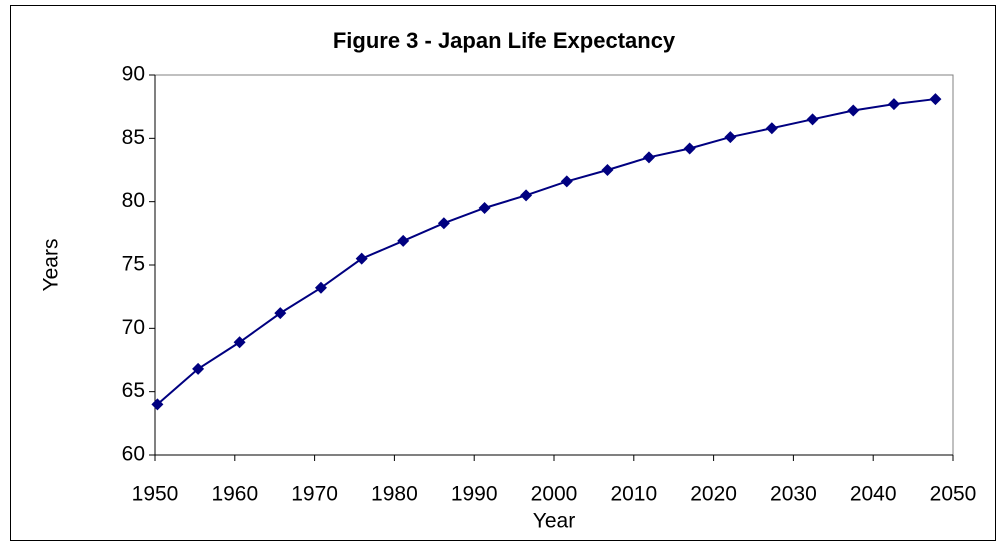 This screenshot has height=550, width=1008. What do you see at coordinates (314, 494) in the screenshot?
I see `x-tick-label: 1970` at bounding box center [314, 494].